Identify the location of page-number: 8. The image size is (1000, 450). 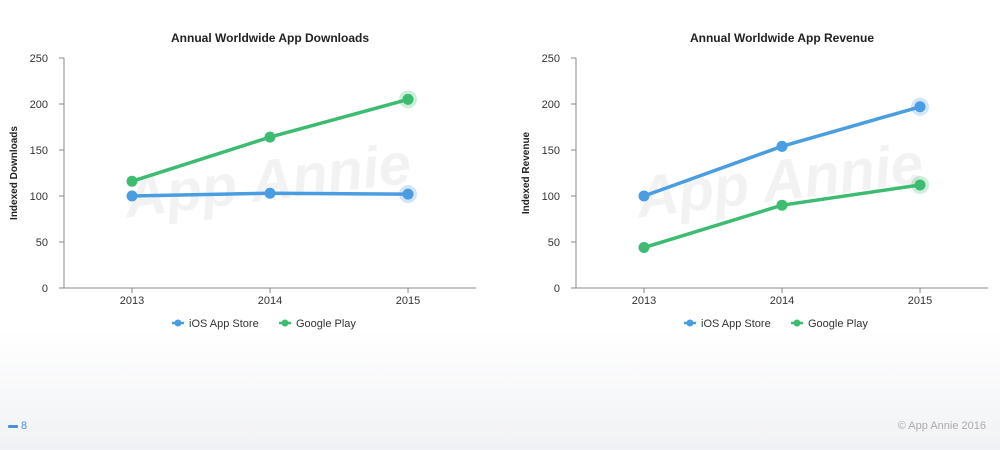
(24, 426).